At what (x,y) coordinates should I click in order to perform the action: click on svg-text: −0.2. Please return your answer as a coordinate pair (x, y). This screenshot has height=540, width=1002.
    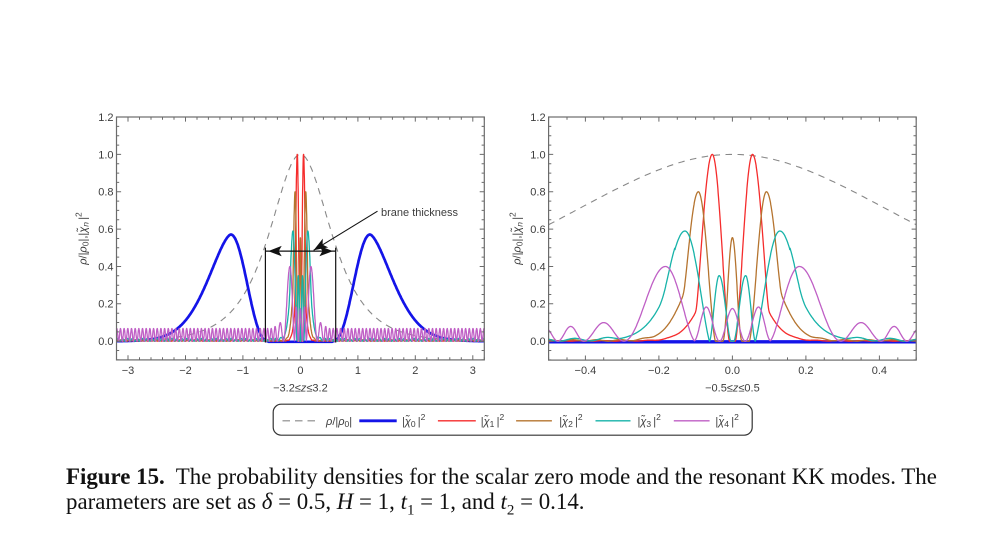
    Looking at the image, I should click on (659, 371).